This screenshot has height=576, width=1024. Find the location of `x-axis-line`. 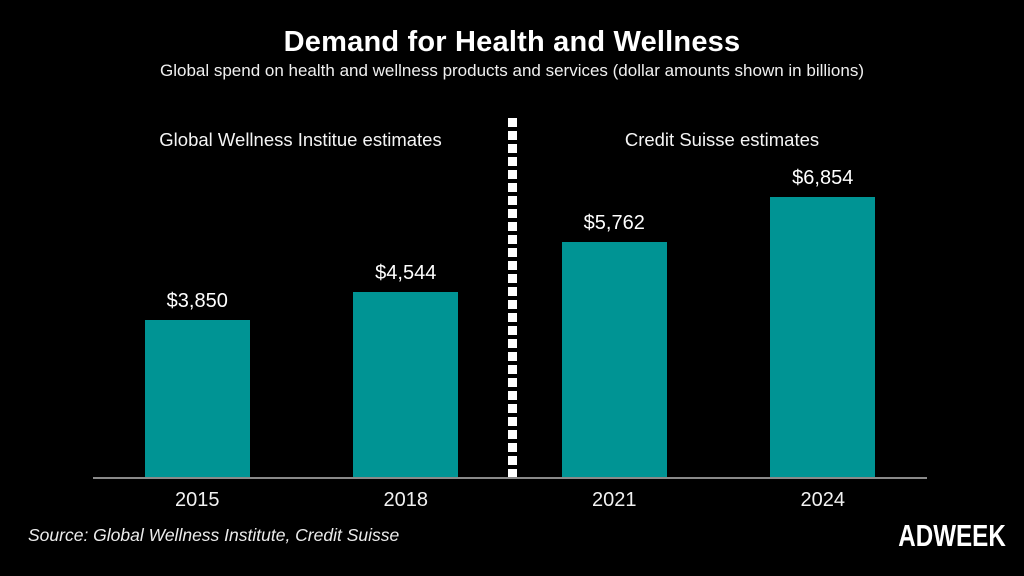

x-axis-line is located at coordinates (510, 478).